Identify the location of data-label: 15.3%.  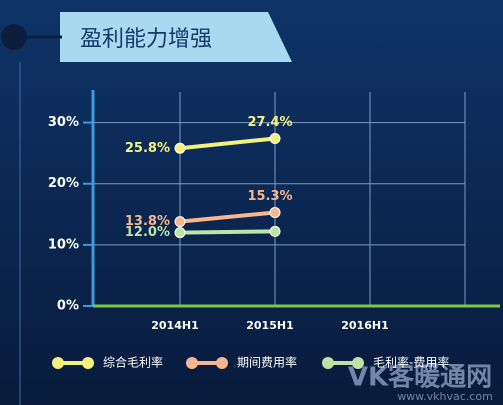
(269, 196).